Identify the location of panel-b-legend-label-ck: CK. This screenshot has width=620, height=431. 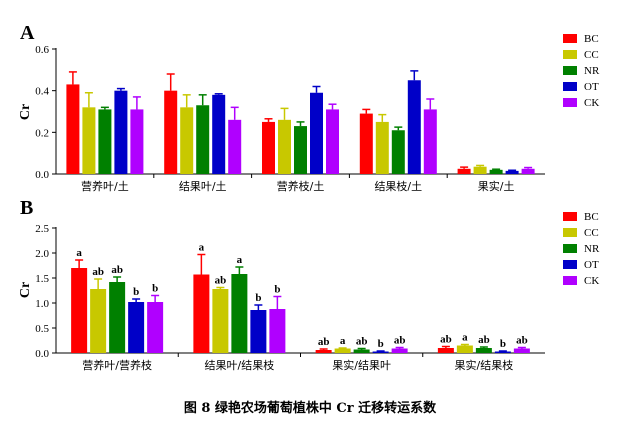
(591, 281).